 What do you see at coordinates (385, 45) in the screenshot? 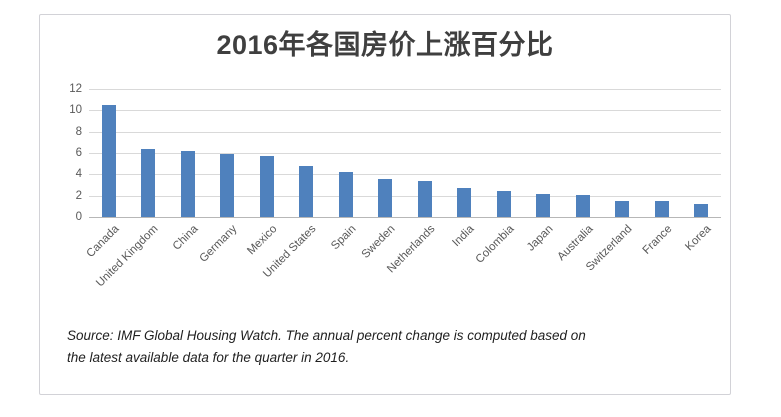
I see `chart-title: 2016年各国房价上涨百分比` at bounding box center [385, 45].